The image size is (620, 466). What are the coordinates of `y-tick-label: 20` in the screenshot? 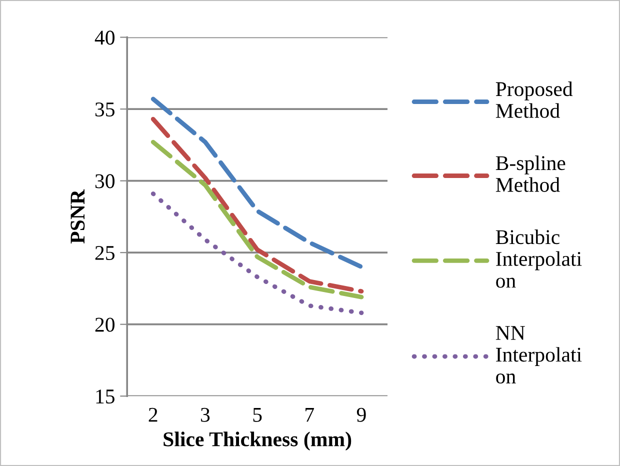 It's located at (104, 325).